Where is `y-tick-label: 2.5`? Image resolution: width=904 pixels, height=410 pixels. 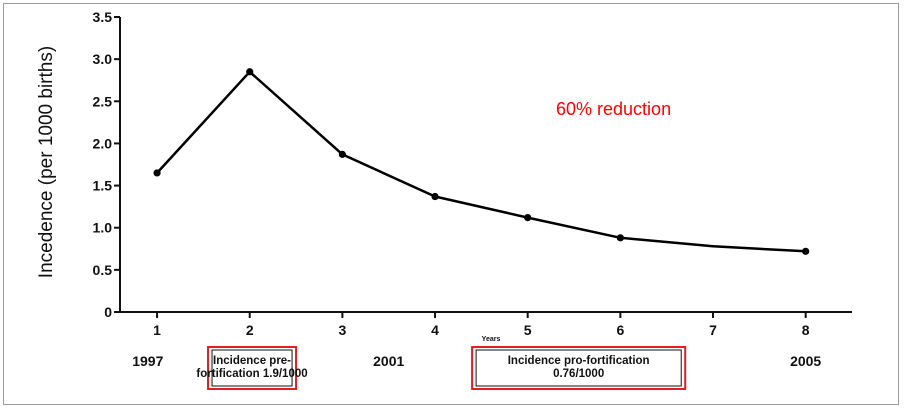
y-tick-label: 2.5 is located at coordinates (103, 101).